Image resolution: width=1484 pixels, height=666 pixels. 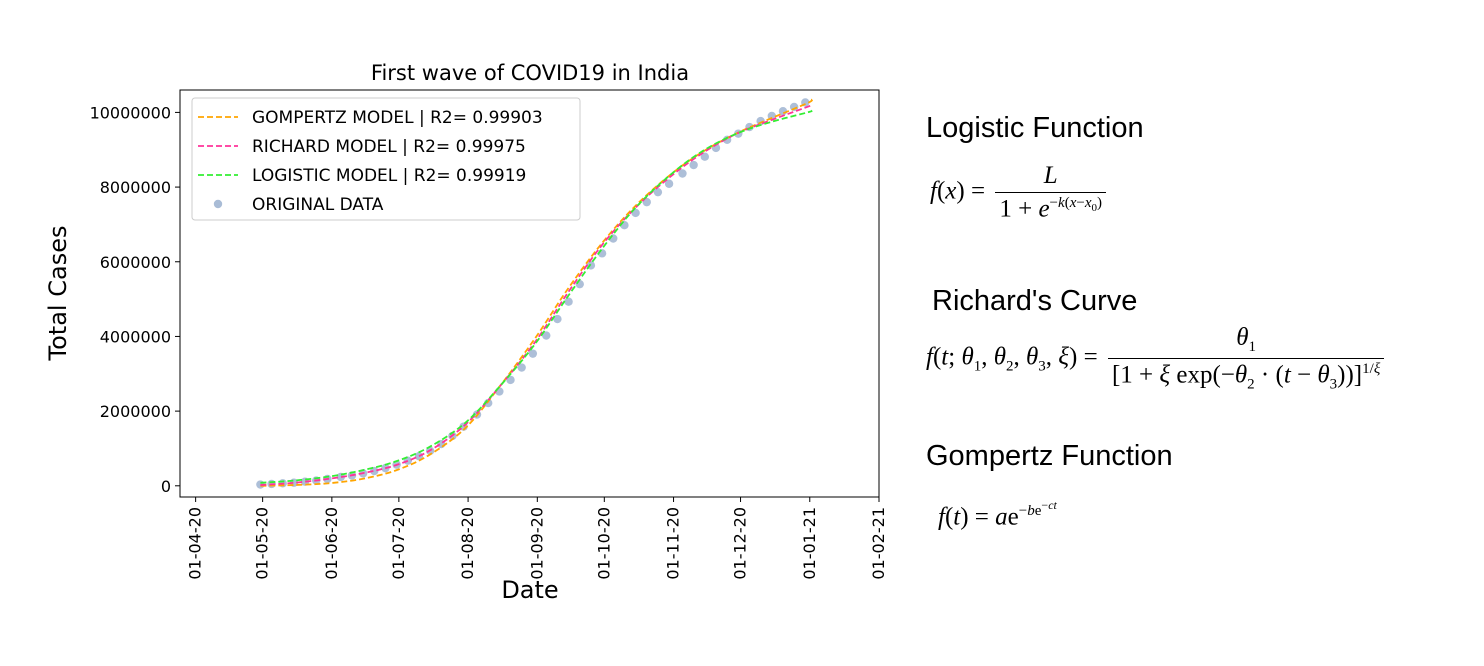 What do you see at coordinates (1049, 456) in the screenshot?
I see `gompertz-title: Gompertz Function` at bounding box center [1049, 456].